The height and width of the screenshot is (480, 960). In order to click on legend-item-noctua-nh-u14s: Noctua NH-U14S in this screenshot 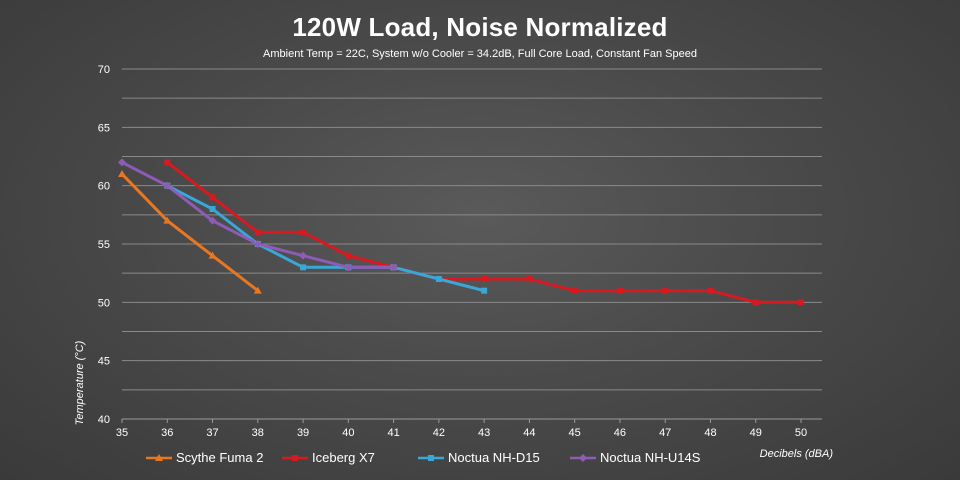, I will do `click(635, 457)`.